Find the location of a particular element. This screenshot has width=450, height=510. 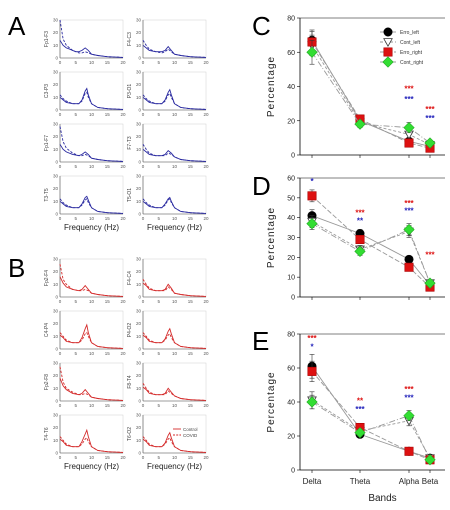

legend-label: Control is located at coordinates (190, 429).